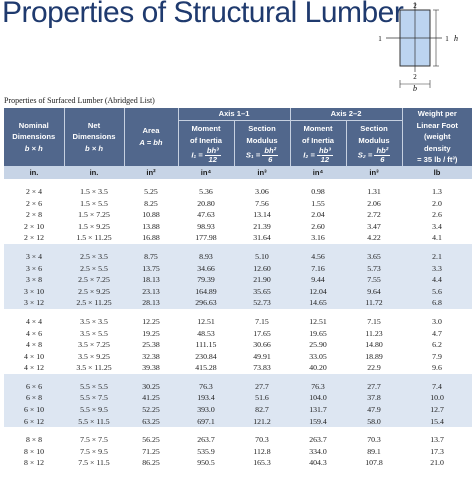 The image size is (474, 479). I want to click on table-cell: 5.5 × 11.5, so click(94, 421).